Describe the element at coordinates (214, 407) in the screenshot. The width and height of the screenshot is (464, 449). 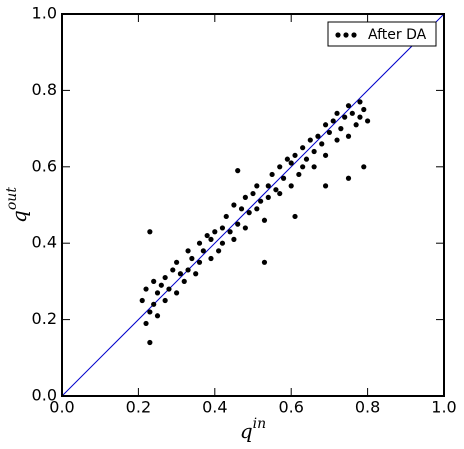
I see `x-tick-label: 0.4` at that location.